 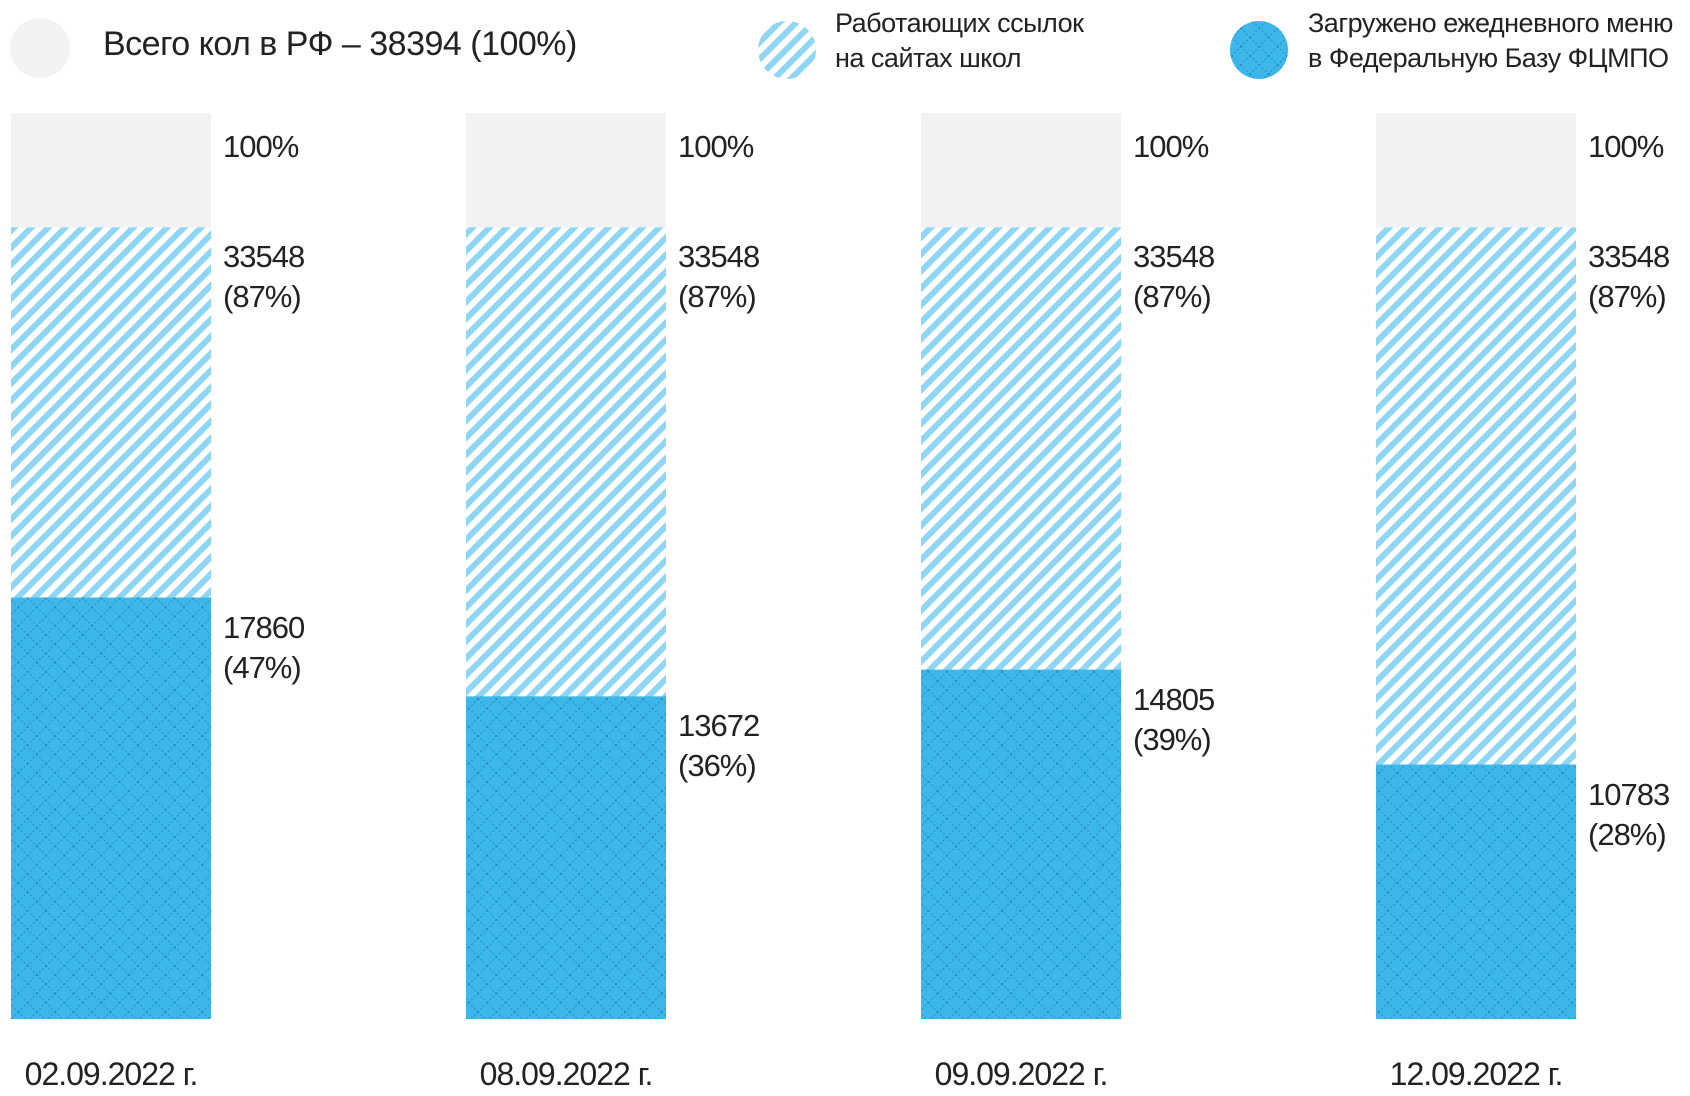 What do you see at coordinates (340, 44) in the screenshot?
I see `legend-label: Всего кол в РФ – 38394 (100%)` at bounding box center [340, 44].